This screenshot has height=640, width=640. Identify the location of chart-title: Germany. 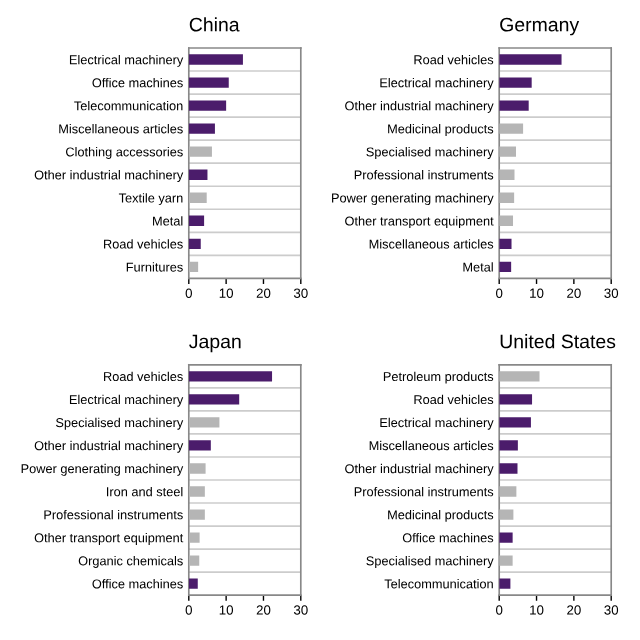
(540, 26).